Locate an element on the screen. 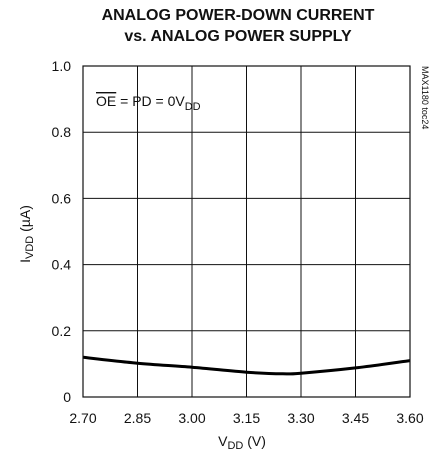 This screenshot has height=460, width=434. x-tick-label: 3.60 is located at coordinates (409, 418).